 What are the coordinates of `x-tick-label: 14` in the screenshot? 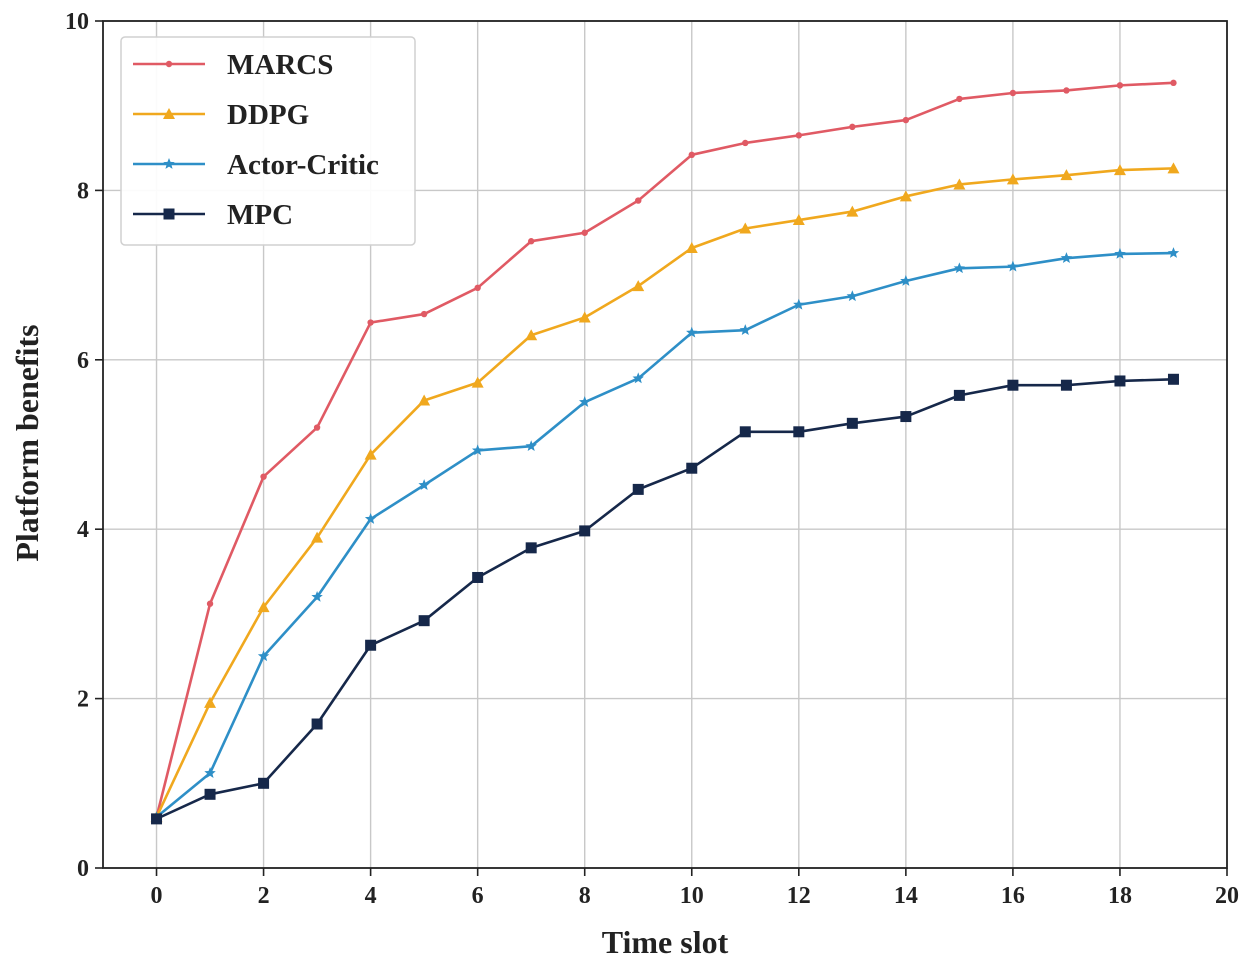 It's located at (906, 896).